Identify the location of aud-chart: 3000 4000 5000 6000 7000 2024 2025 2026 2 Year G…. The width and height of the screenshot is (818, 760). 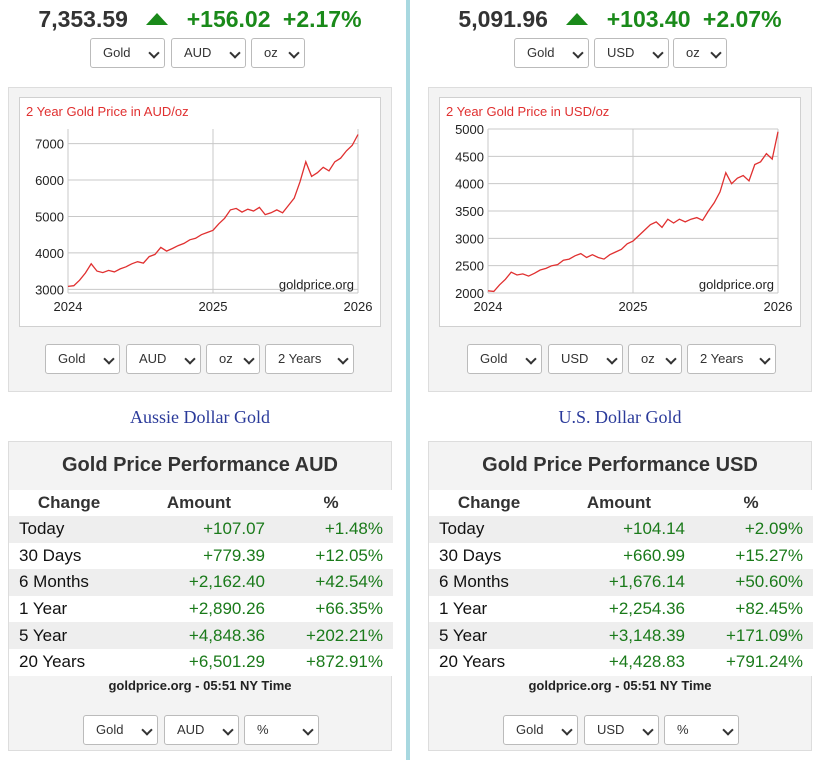
(200, 212).